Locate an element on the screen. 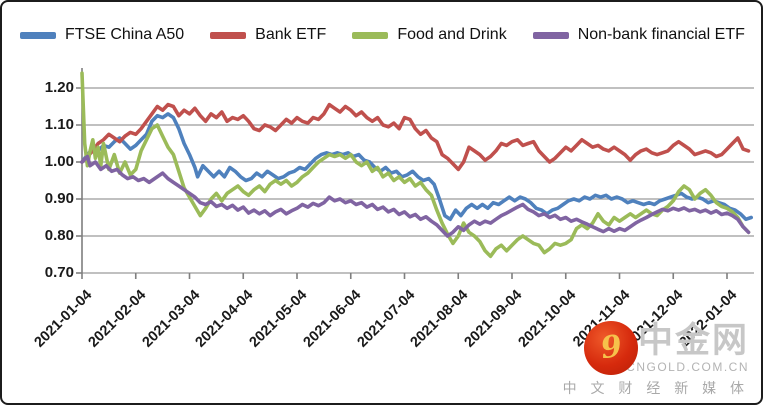  watermark: 9 中金网 CNGOLD.COM.CN 中 文 财 经 新 媒 体 is located at coordinates (656, 359).